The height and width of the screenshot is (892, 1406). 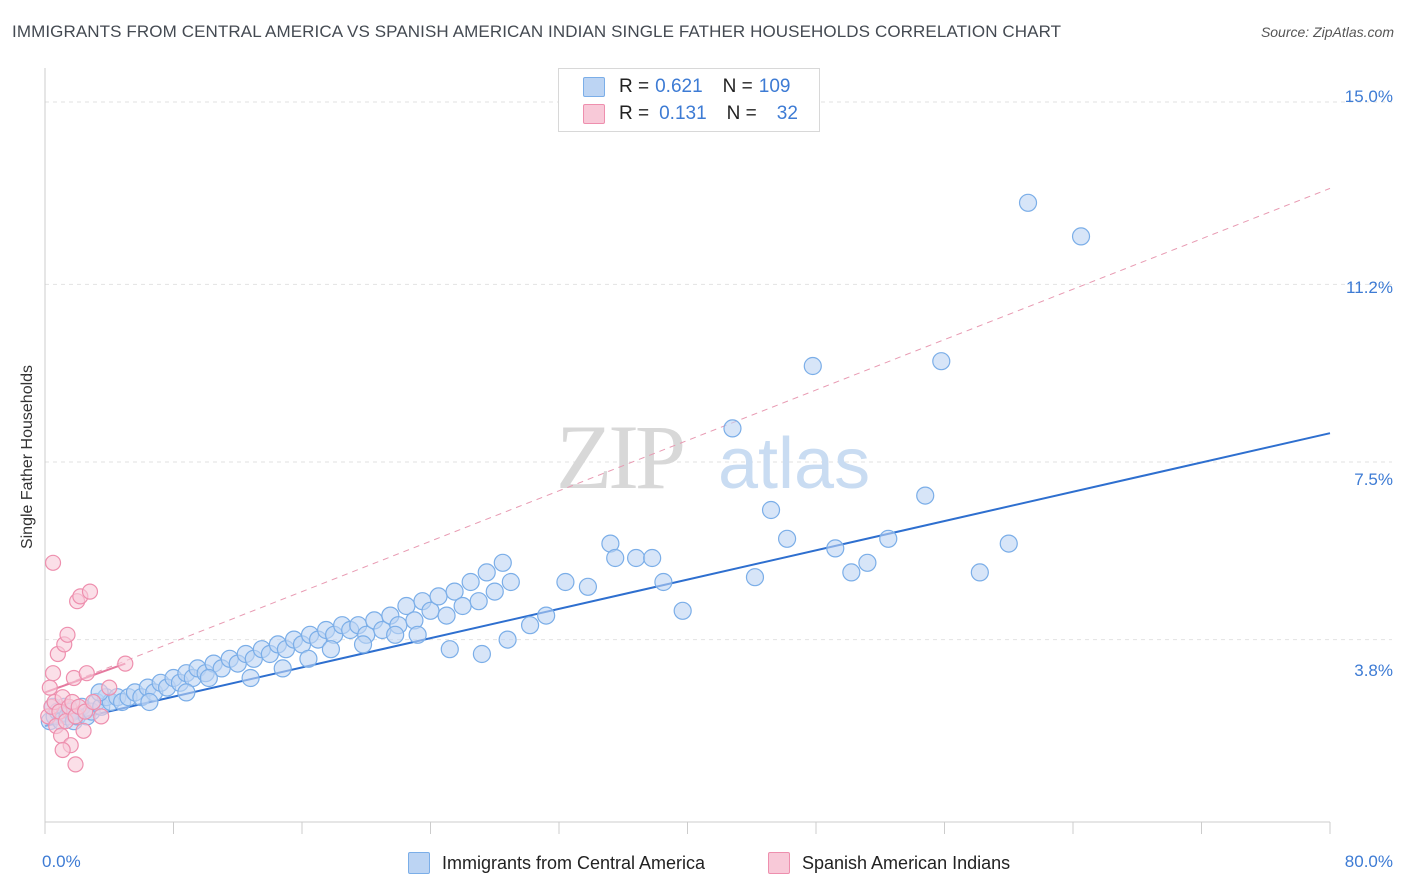 I want to click on correlation-legend: R = 0.621 N = 109 R = 0.131 N = 32, so click(x=689, y=100).